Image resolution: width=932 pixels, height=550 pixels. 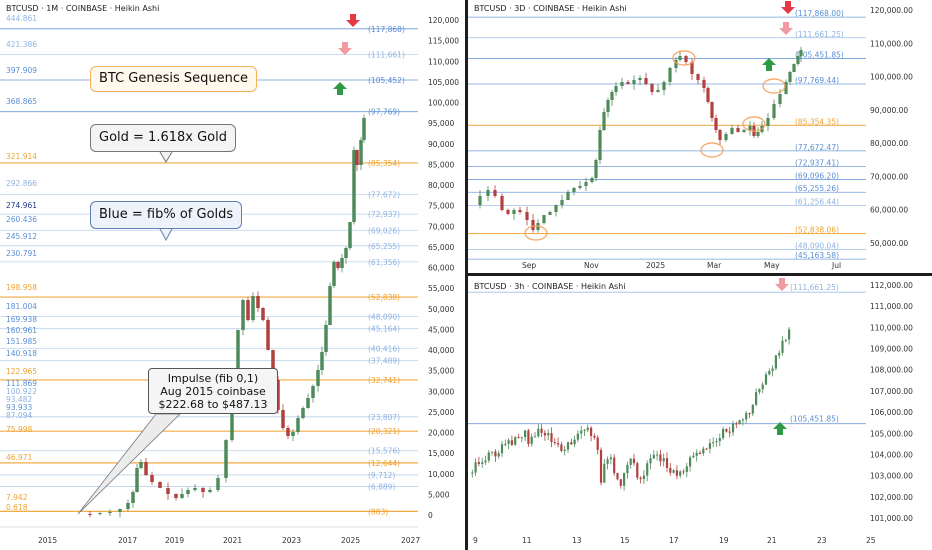 I want to click on price-axis-label: 100,000.00, so click(x=891, y=77).